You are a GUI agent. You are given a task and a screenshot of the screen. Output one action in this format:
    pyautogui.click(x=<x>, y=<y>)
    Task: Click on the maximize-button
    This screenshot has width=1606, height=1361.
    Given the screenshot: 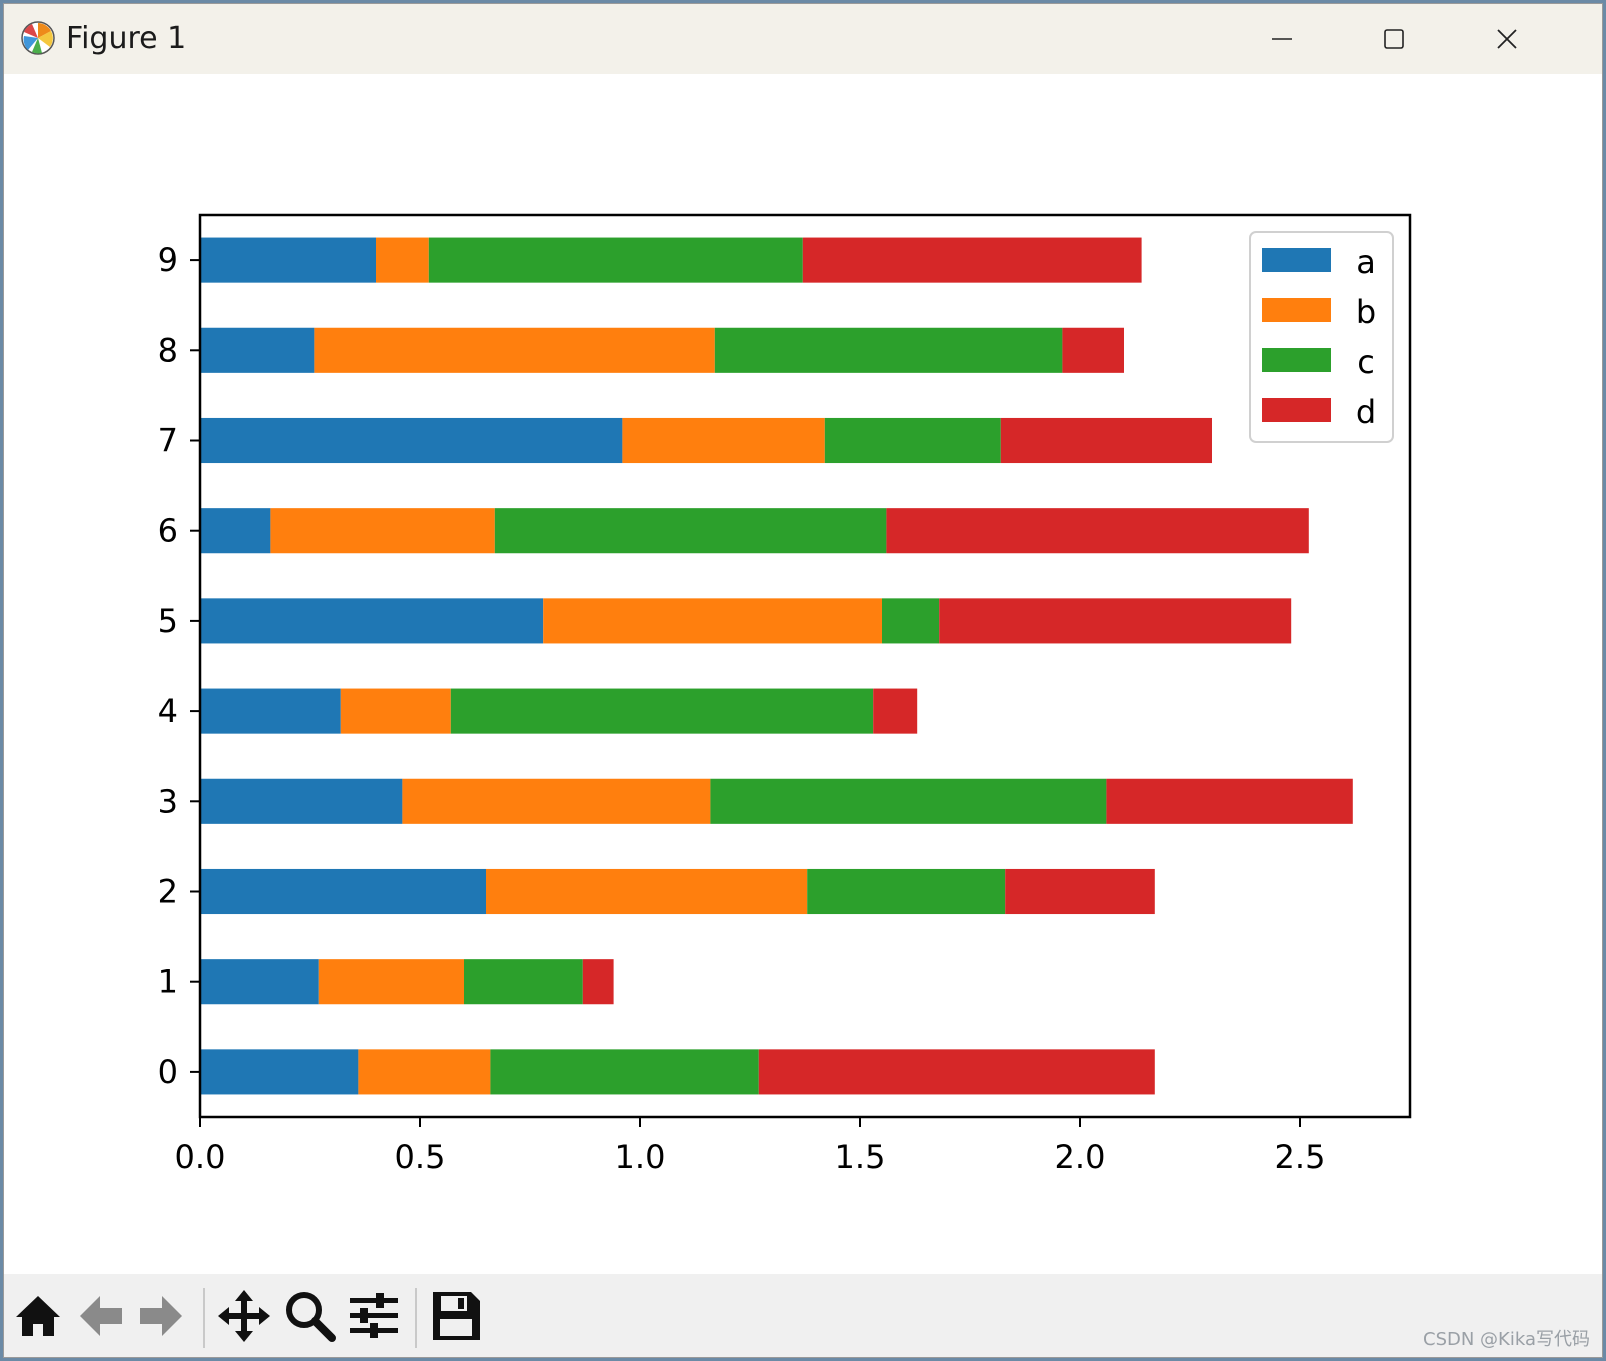 What is the action you would take?
    pyautogui.click(x=1394, y=39)
    